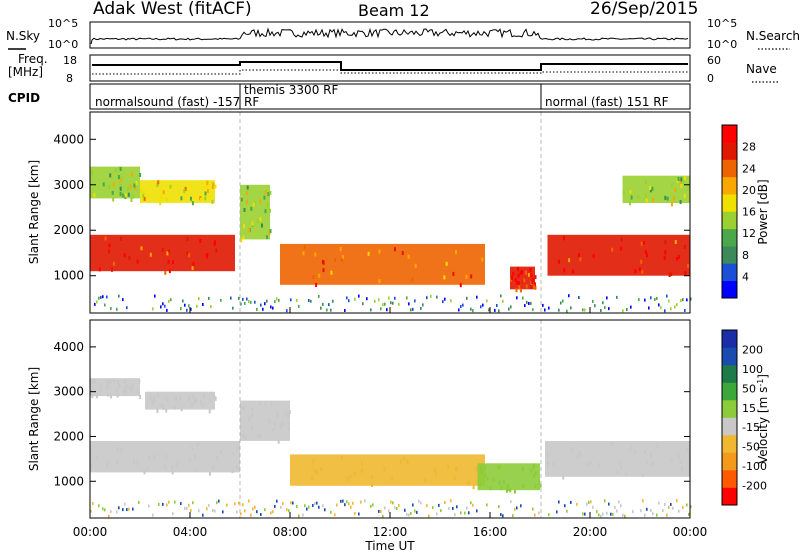 Image resolution: width=800 pixels, height=554 pixels. Describe the element at coordinates (763, 419) in the screenshot. I see `velocity-colorbar-label: Velocity [m s-1]` at that location.